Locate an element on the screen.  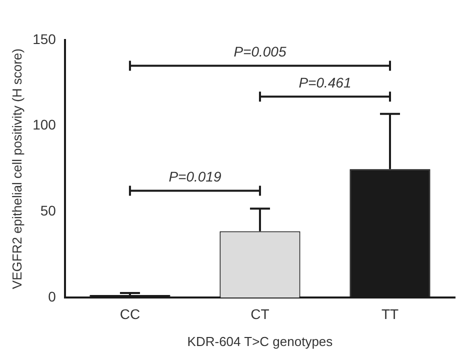
x-tick-label: CT is located at coordinates (260, 314).